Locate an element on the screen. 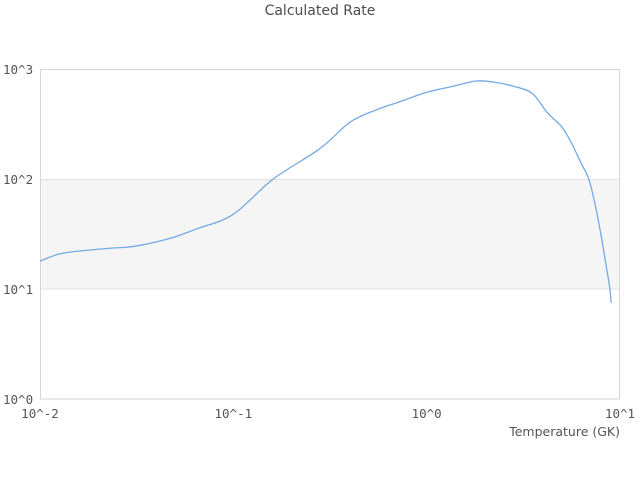  x-tick-label: 10^0 is located at coordinates (426, 413).